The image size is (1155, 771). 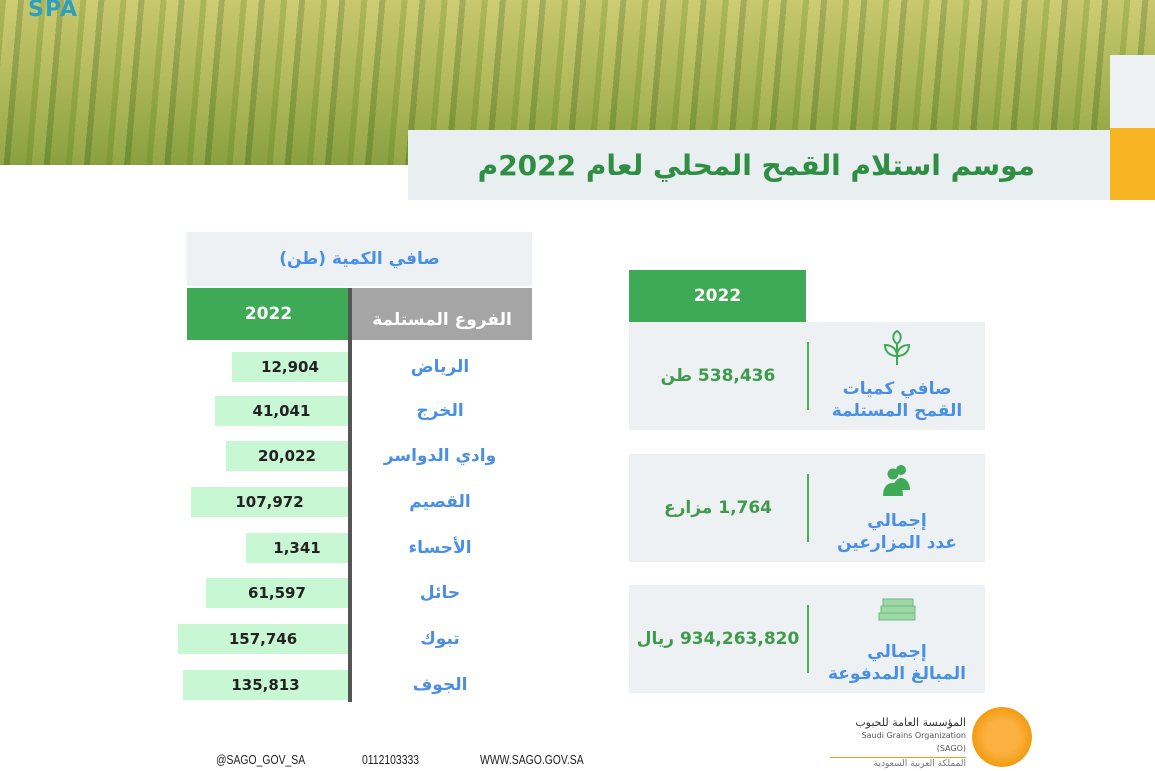 What do you see at coordinates (440, 367) in the screenshot?
I see `branch-label: الرياض` at bounding box center [440, 367].